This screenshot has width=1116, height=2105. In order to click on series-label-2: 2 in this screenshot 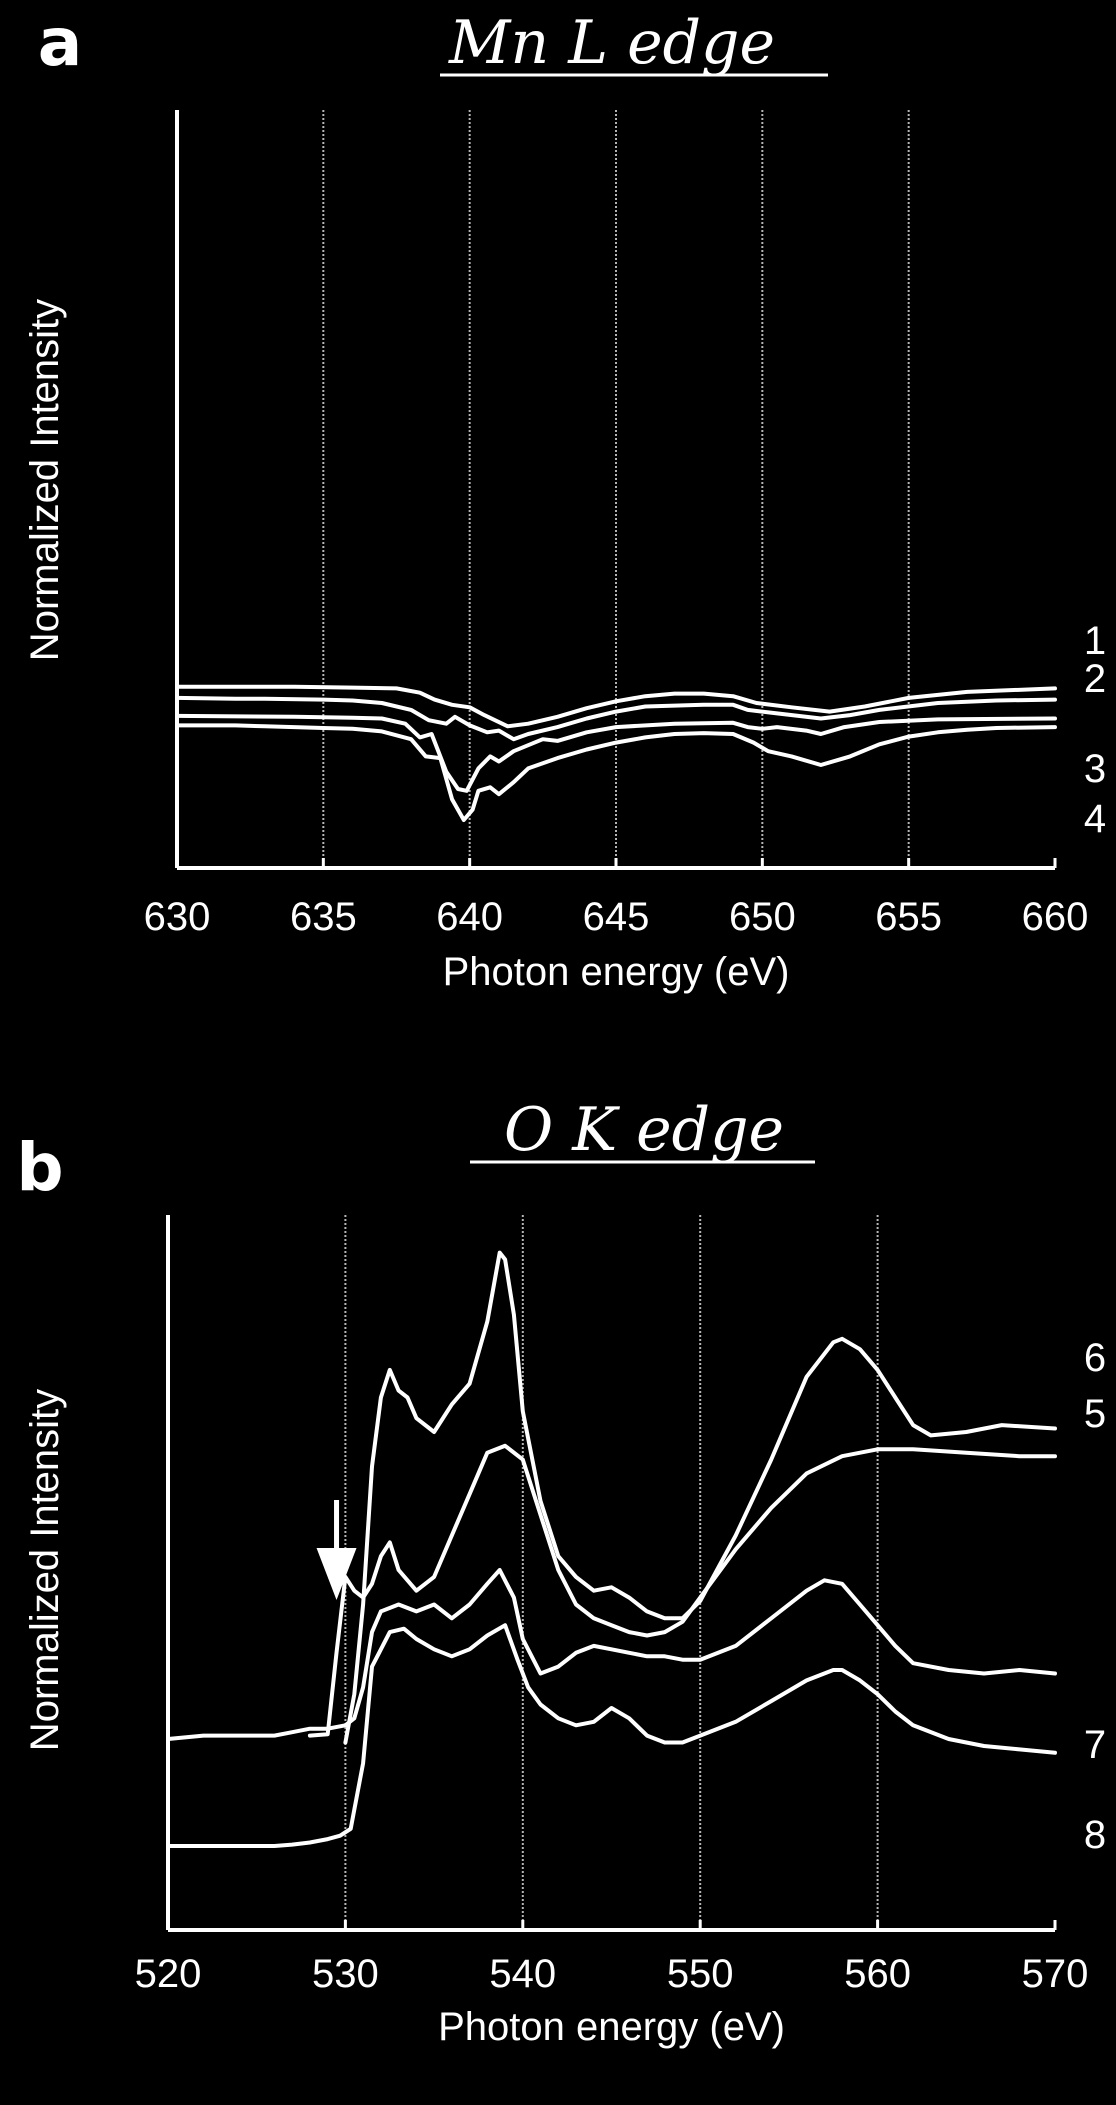, I will do `click(1095, 679)`.